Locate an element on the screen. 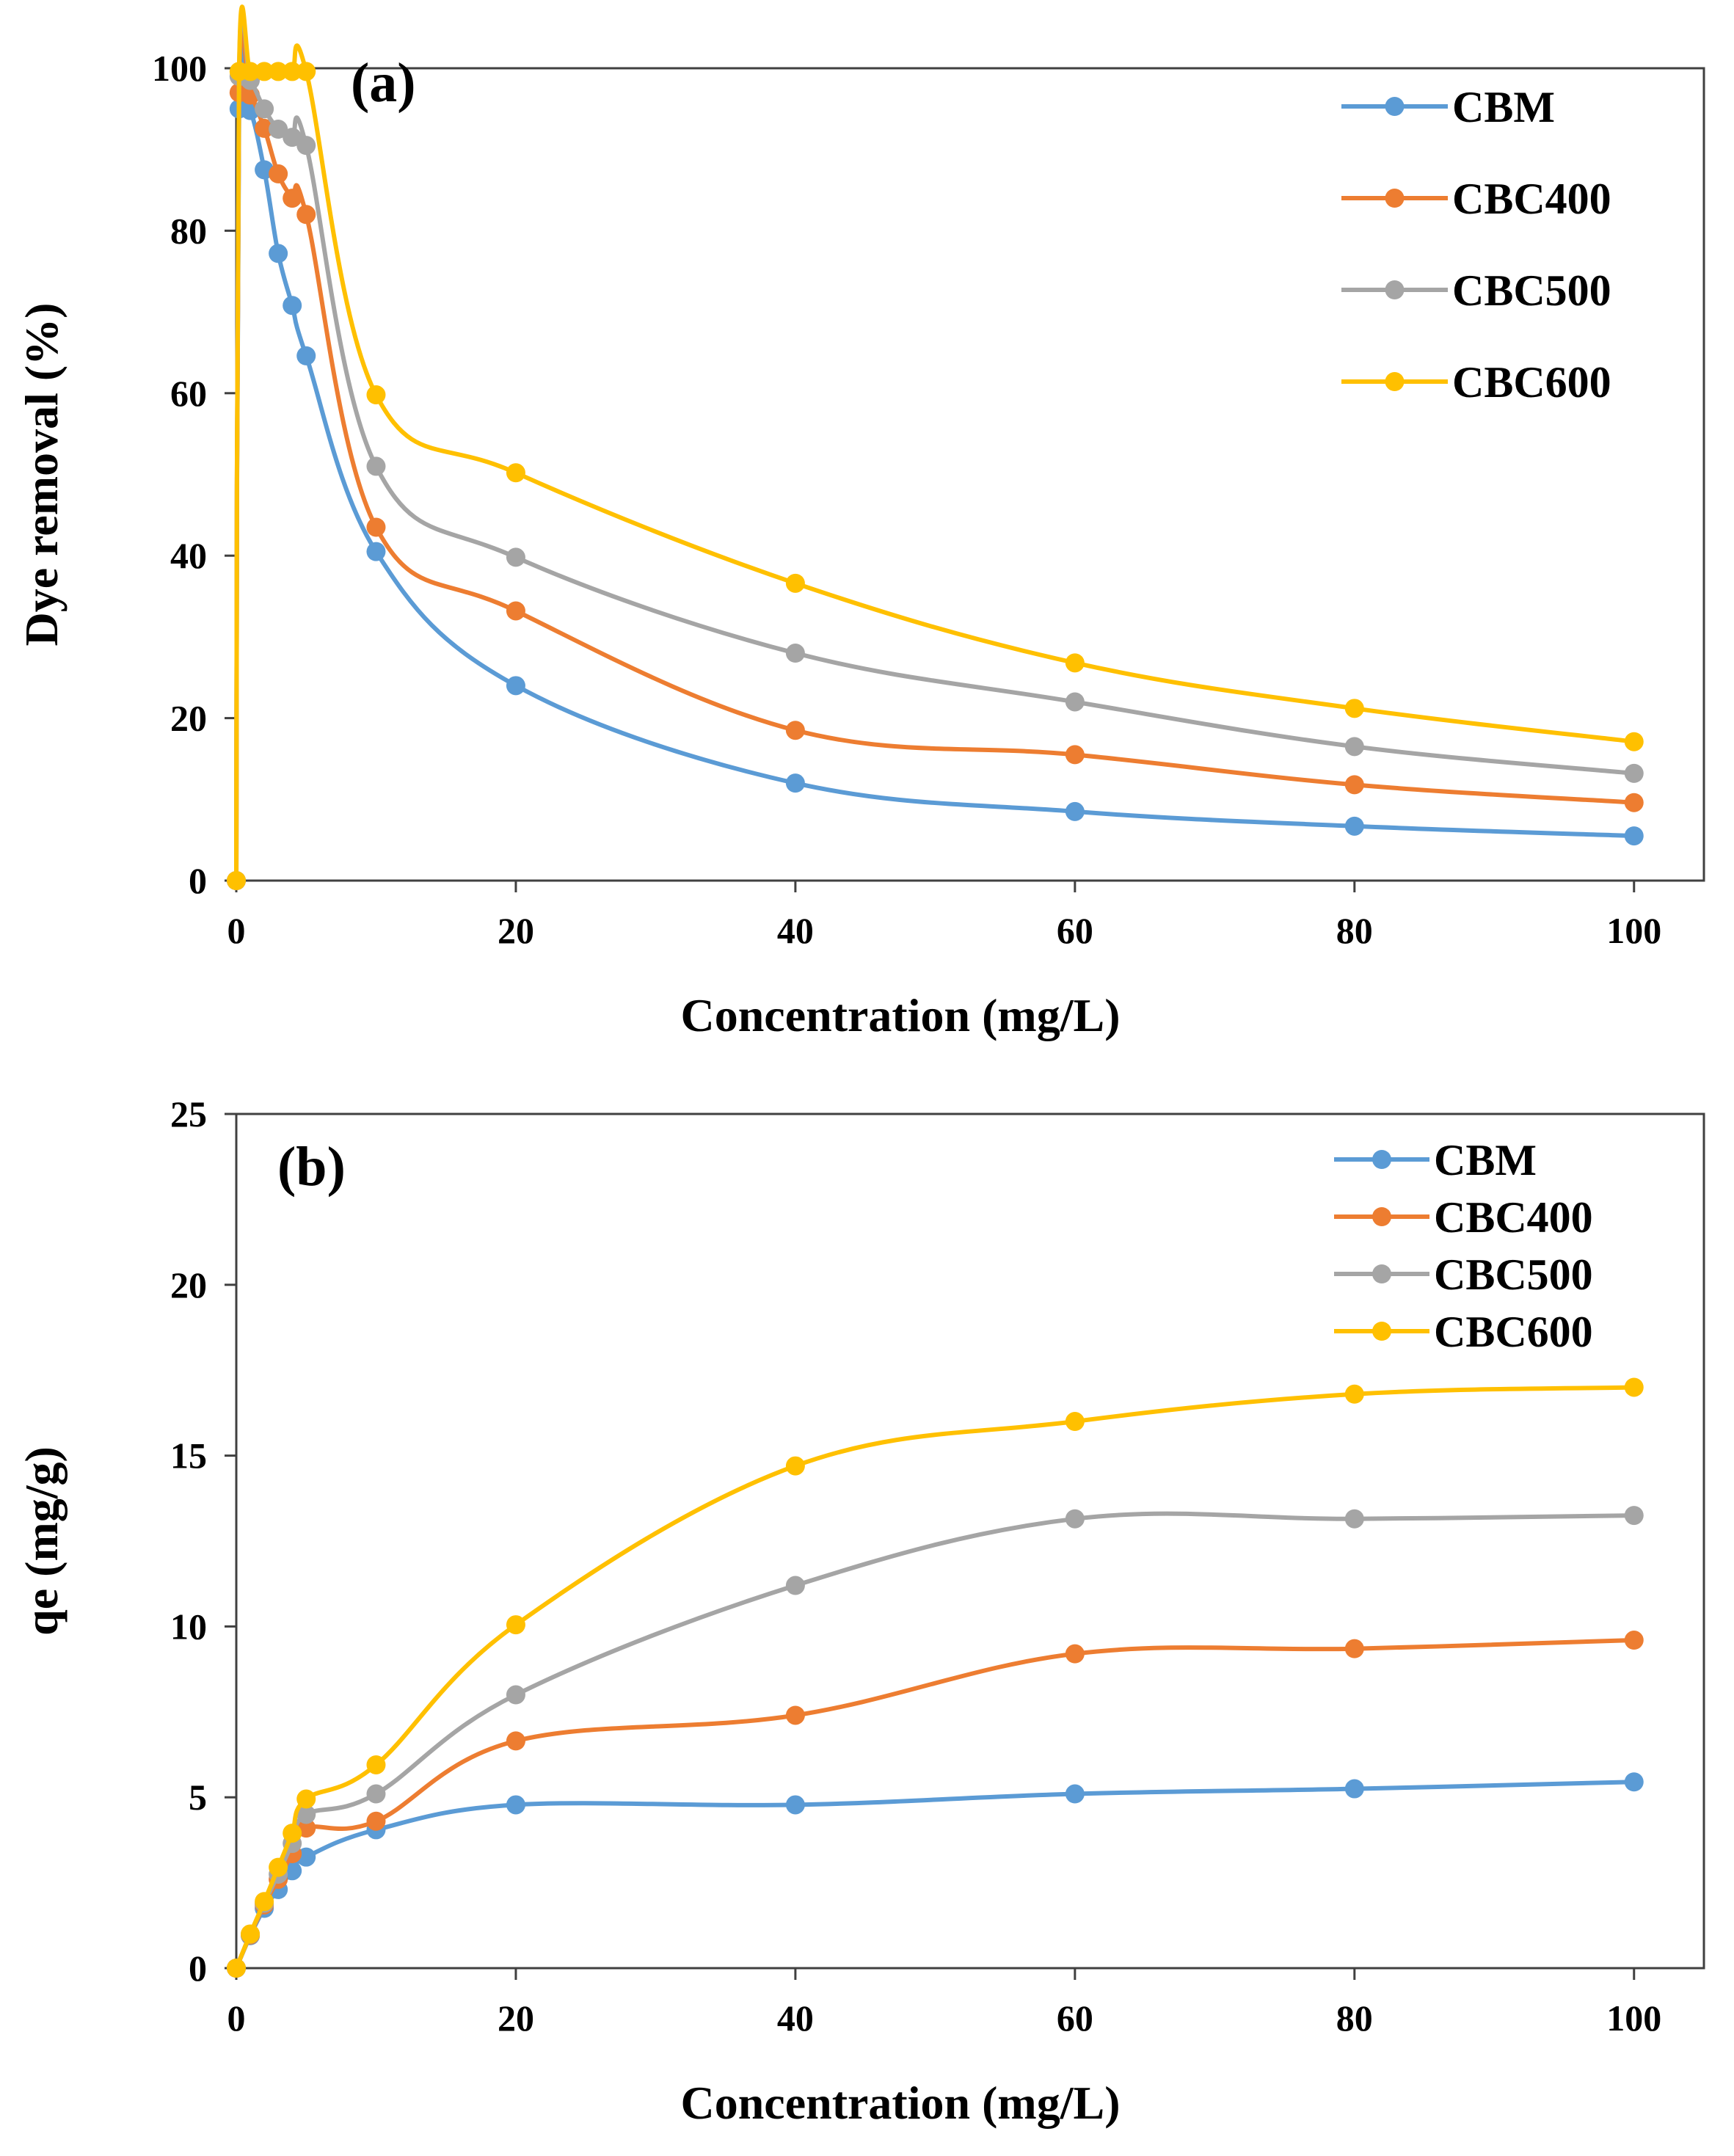 The height and width of the screenshot is (2156, 1734). y-axis-title: Dye removal (%) is located at coordinates (41, 475).